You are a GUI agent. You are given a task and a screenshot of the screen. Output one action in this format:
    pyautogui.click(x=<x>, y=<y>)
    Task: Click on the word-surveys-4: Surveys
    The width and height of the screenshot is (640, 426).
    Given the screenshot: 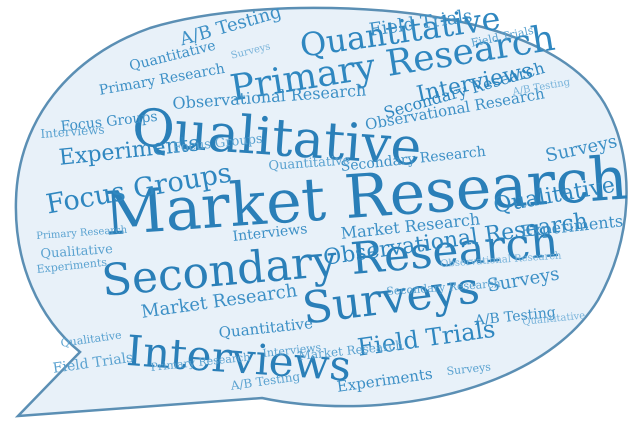 What is the action you would take?
    pyautogui.click(x=468, y=369)
    